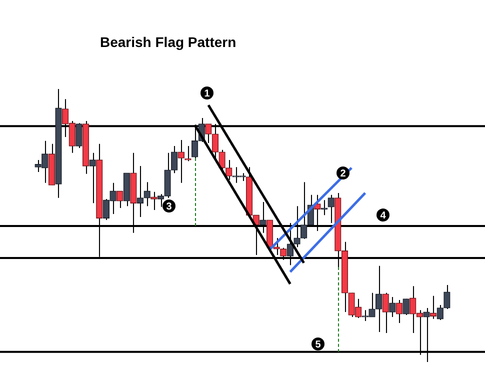  Describe the element at coordinates (207, 94) in the screenshot. I see `annotation: 1` at that location.